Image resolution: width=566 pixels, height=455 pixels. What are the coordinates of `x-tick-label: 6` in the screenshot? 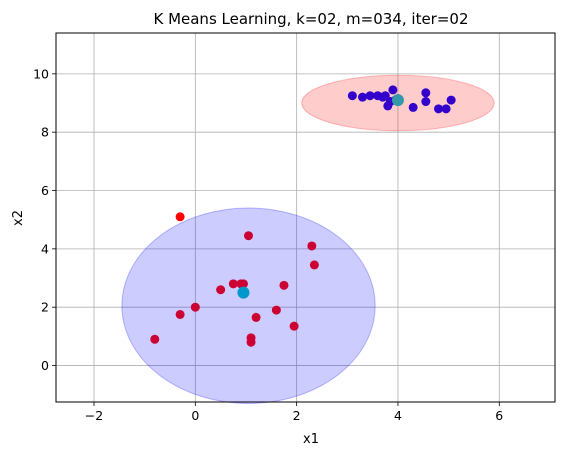 It's located at (499, 415).